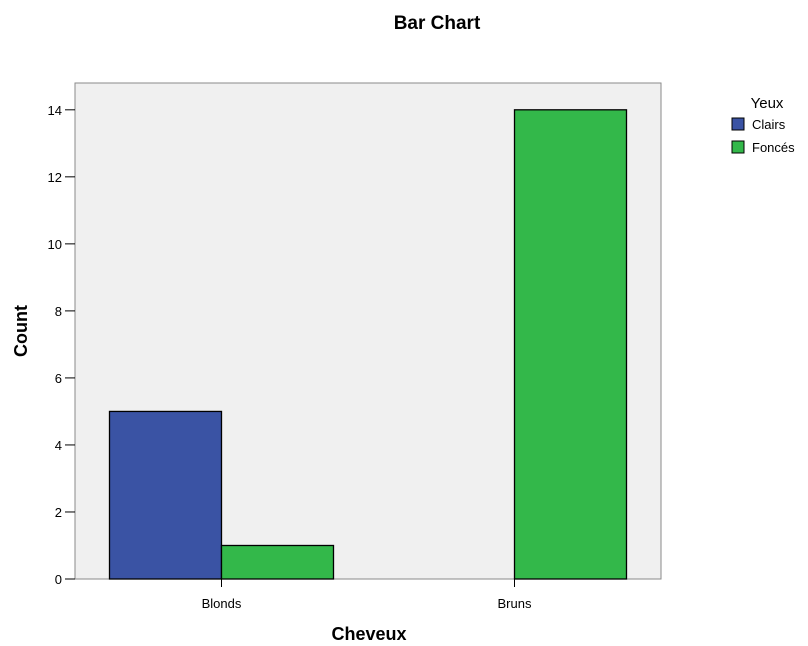  Describe the element at coordinates (738, 124) in the screenshot. I see `legend-swatch-clairs` at that location.